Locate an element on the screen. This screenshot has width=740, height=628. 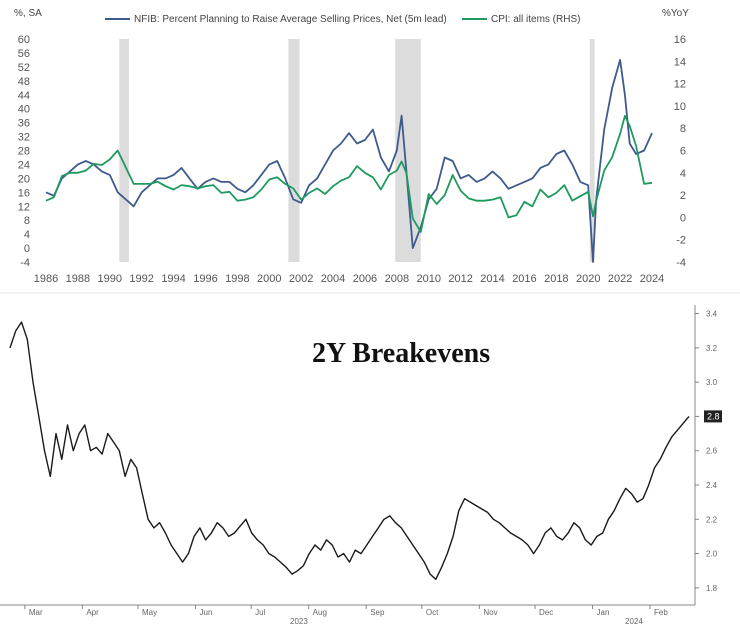
x-tick-label: 2002 is located at coordinates (301, 279).